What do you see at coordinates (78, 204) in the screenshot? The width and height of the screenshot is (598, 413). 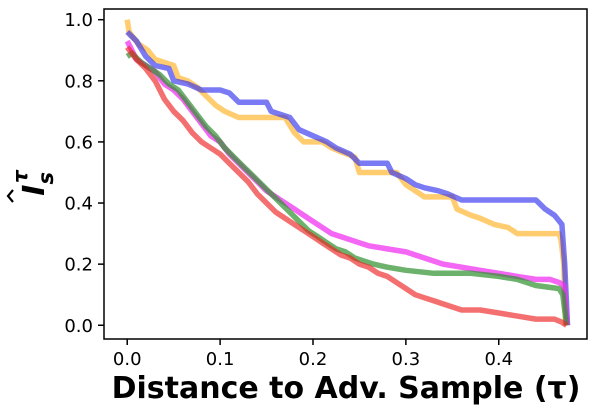 I see `y-tick-label: 0.4` at bounding box center [78, 204].